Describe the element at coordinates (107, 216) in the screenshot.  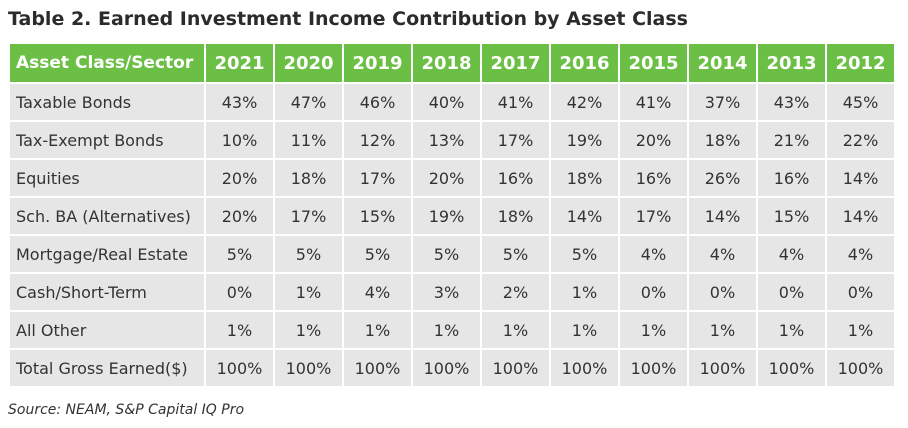
I see `row-label: Sch. BA (Alternatives)` at that location.